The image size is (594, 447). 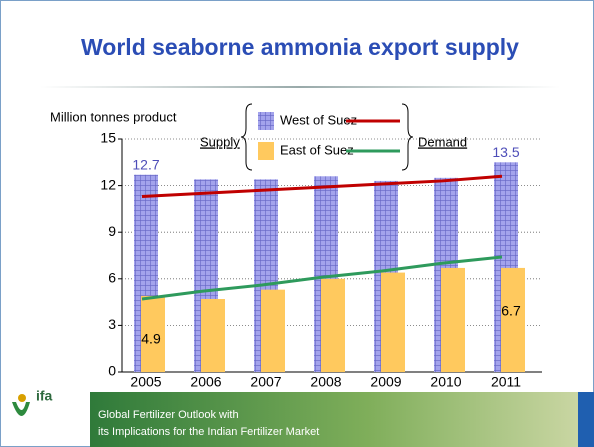 I want to click on legend: West of Suez East of Suez, so click(x=329, y=136).